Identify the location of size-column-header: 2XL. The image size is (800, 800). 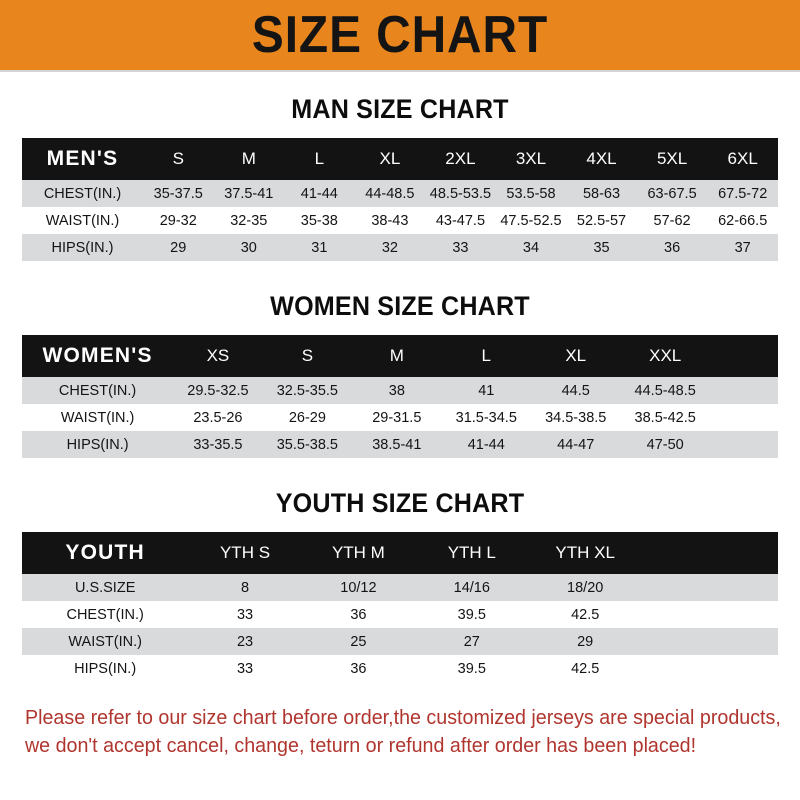
(460, 159).